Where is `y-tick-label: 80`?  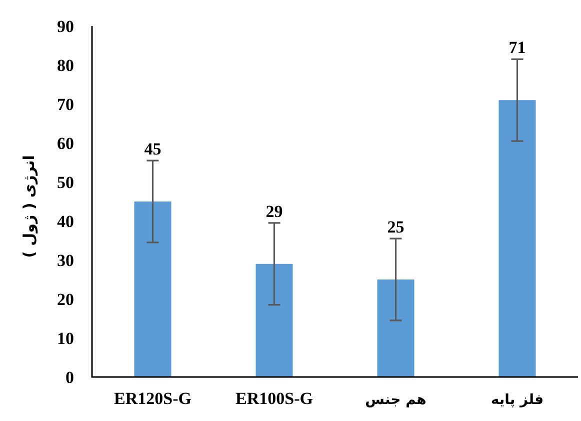 y-tick-label: 80 is located at coordinates (65, 65).